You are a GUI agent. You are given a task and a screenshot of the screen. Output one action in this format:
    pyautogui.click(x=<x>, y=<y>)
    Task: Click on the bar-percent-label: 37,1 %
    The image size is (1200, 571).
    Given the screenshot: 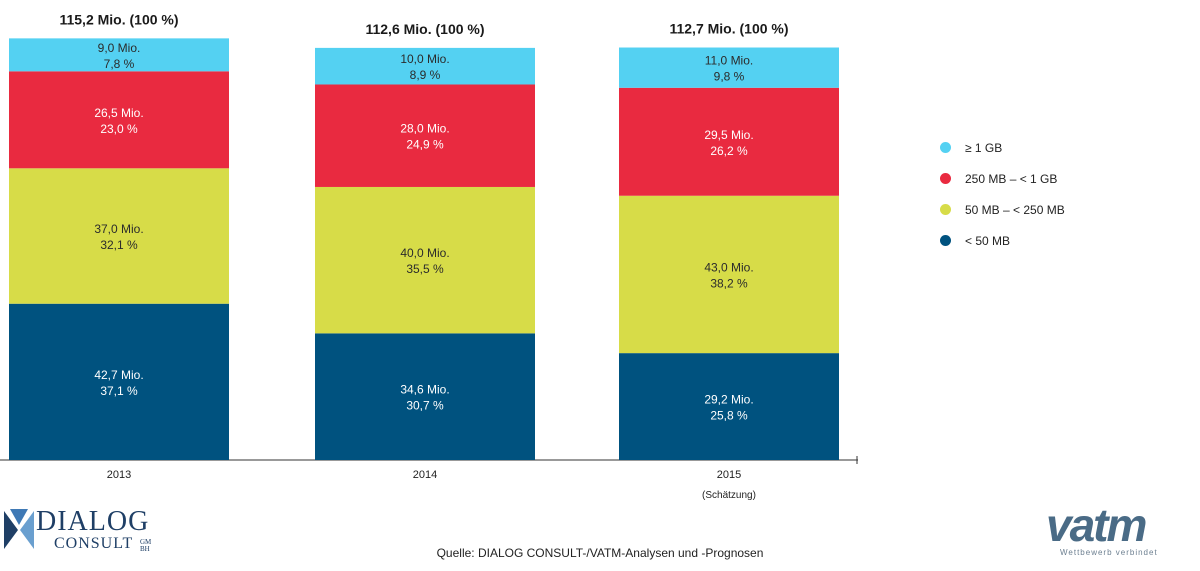 What is the action you would take?
    pyautogui.click(x=119, y=391)
    